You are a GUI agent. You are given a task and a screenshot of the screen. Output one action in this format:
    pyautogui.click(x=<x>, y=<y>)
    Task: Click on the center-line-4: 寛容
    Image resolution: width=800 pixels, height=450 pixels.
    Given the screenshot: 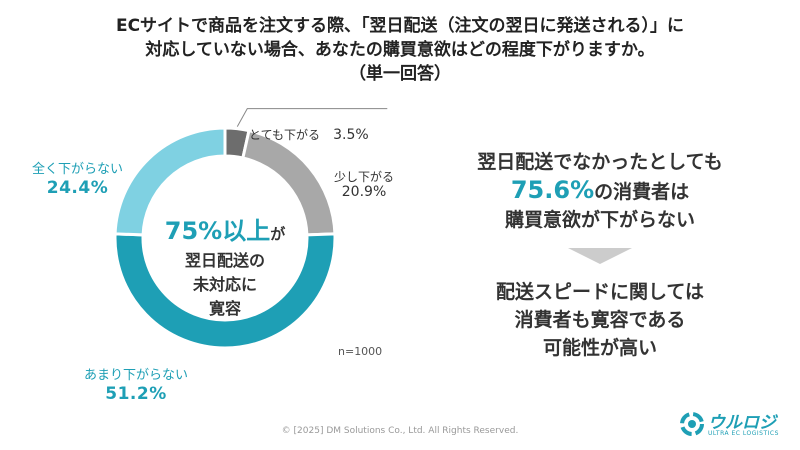 What is the action you would take?
    pyautogui.click(x=224, y=308)
    